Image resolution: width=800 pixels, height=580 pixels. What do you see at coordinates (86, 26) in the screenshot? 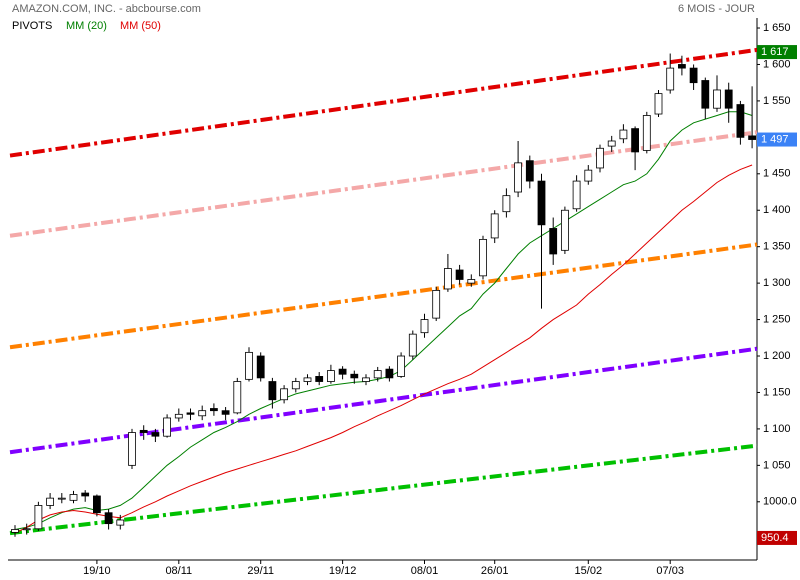
I see `legend-entry: MM (20)` at bounding box center [86, 26].